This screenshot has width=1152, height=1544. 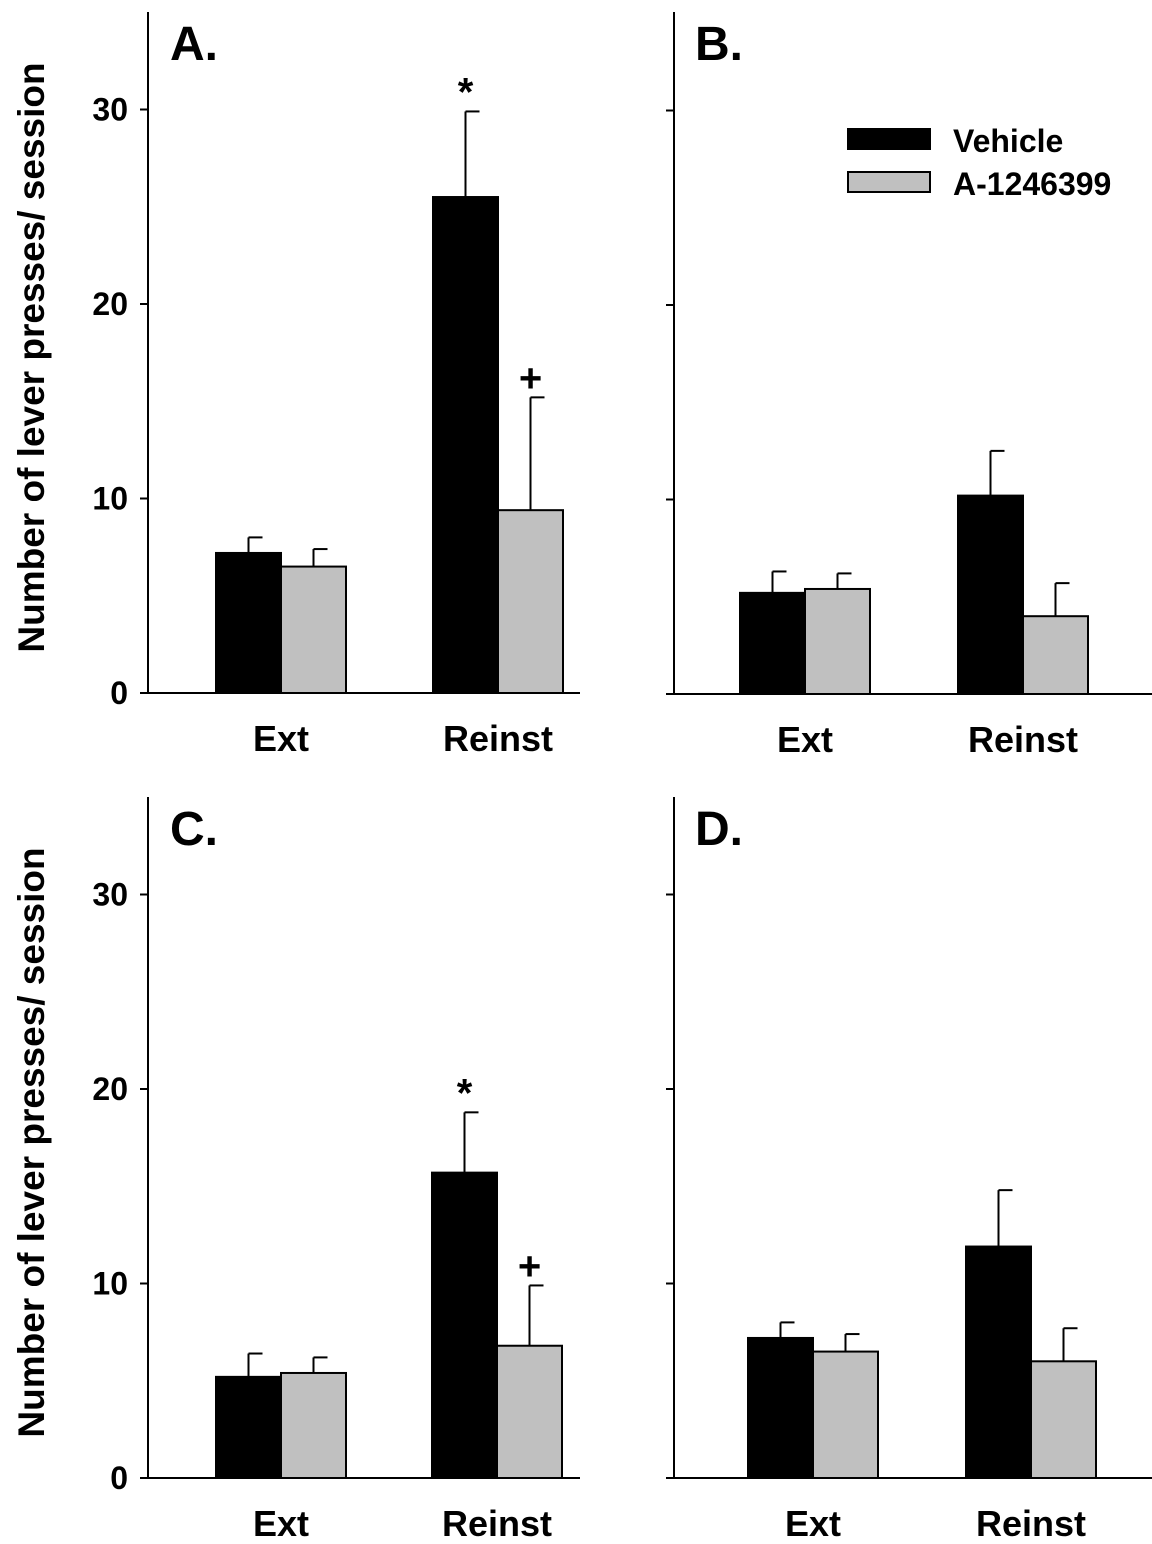 I want to click on panel-label: A., so click(x=194, y=44).